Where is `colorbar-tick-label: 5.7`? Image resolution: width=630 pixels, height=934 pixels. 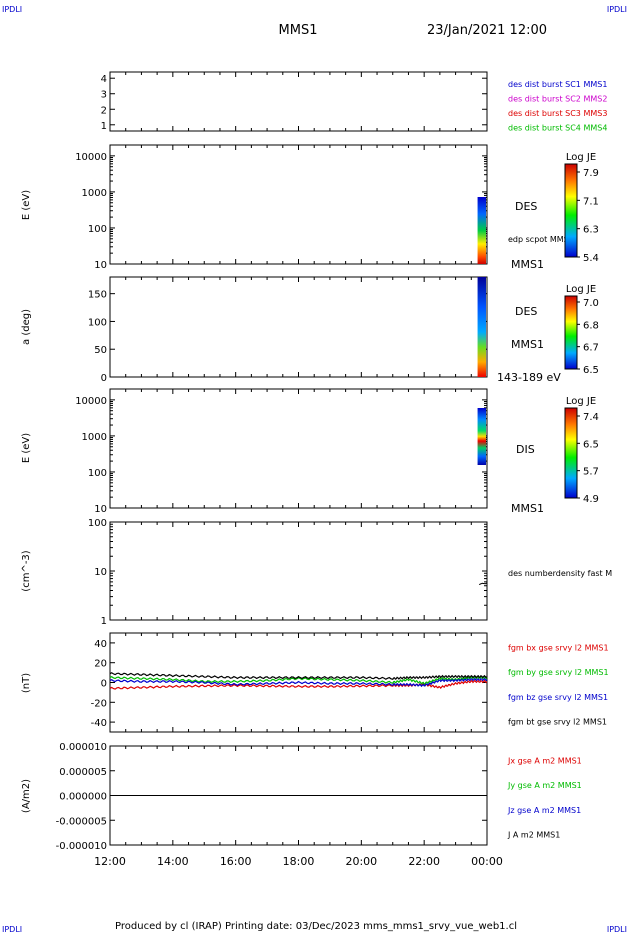 colorbar-tick-label: 5.7 is located at coordinates (591, 472).